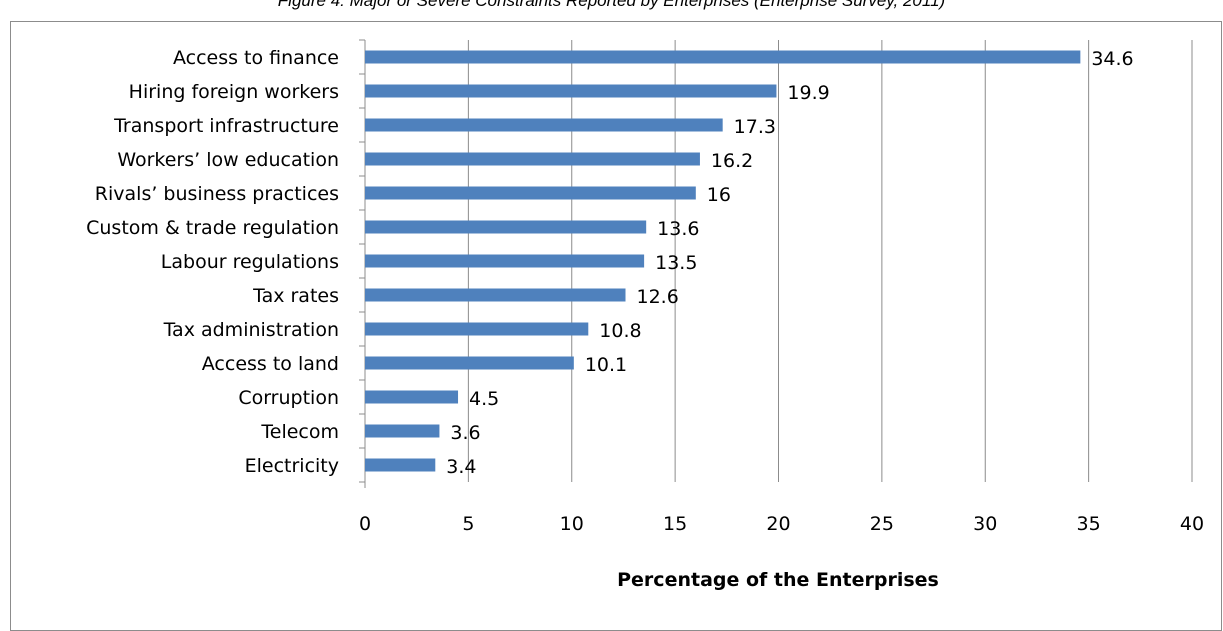 This screenshot has height=631, width=1223. I want to click on x-tick-label: 25, so click(882, 524).